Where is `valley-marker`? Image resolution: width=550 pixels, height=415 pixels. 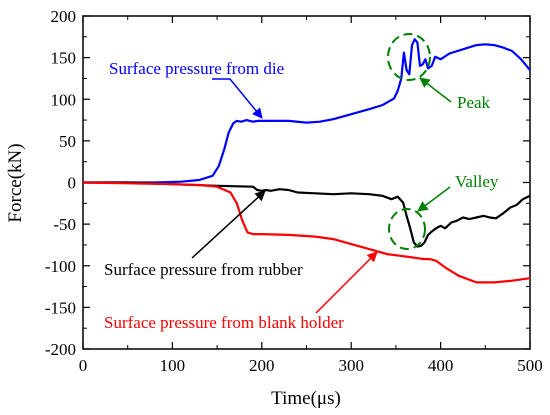
valley-marker is located at coordinates (407, 229).